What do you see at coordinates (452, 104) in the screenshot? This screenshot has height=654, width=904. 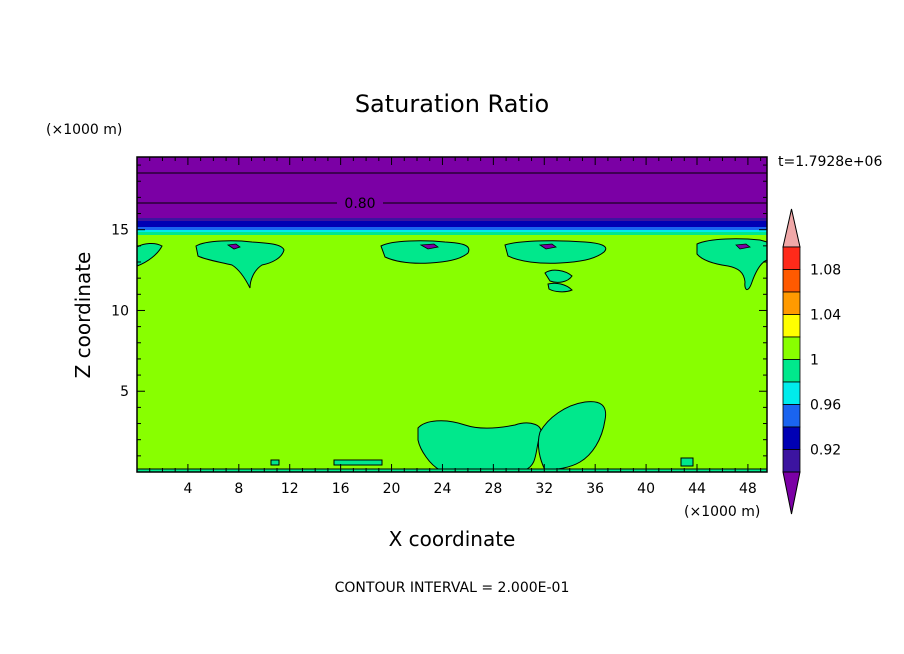 I see `chart-title: Saturation Ratio` at bounding box center [452, 104].